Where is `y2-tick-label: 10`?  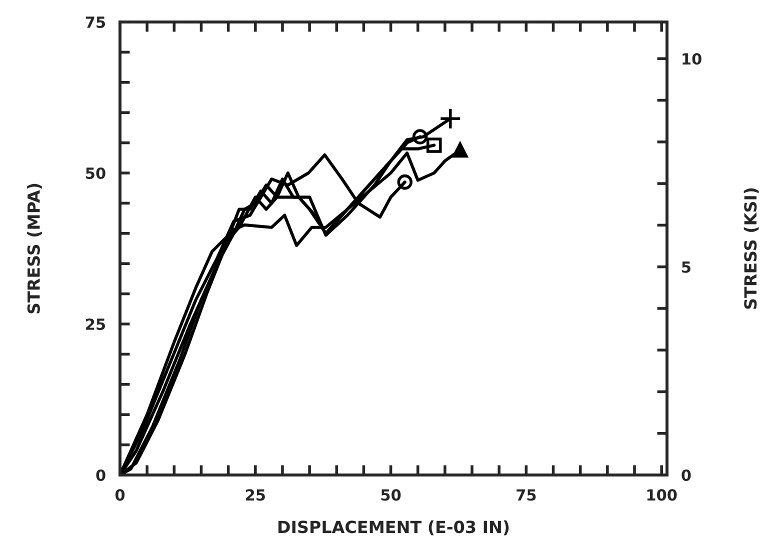
y2-tick-label: 10 is located at coordinates (692, 59).